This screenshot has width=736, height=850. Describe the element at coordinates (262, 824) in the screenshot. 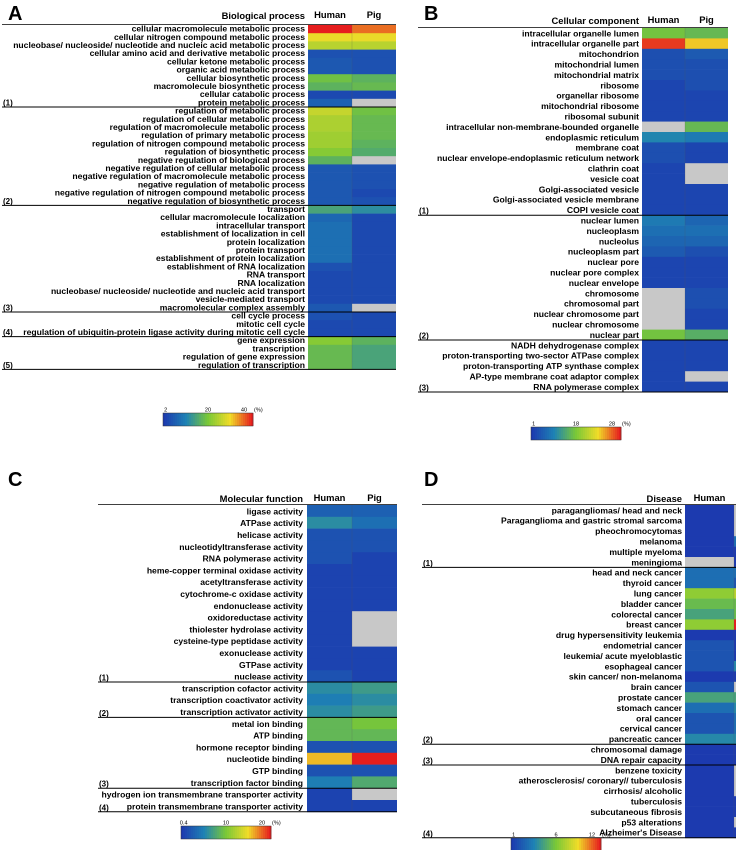

I see `scale-tick-label: 20` at that location.